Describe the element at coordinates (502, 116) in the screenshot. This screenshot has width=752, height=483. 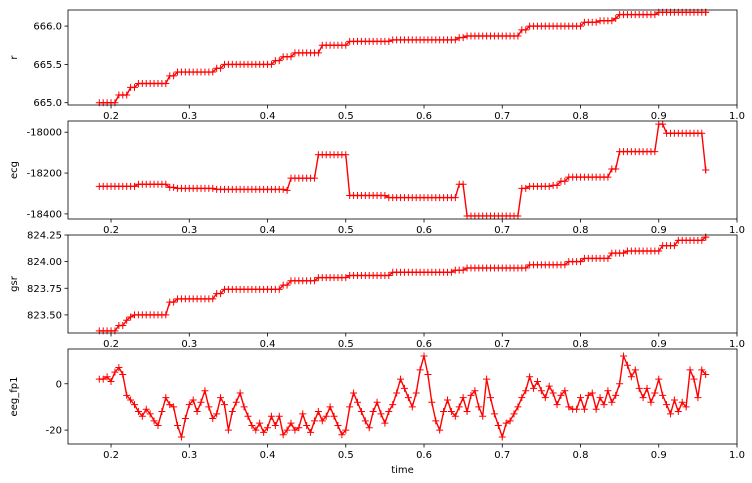
I see `x-tick-label: 0.7` at that location.